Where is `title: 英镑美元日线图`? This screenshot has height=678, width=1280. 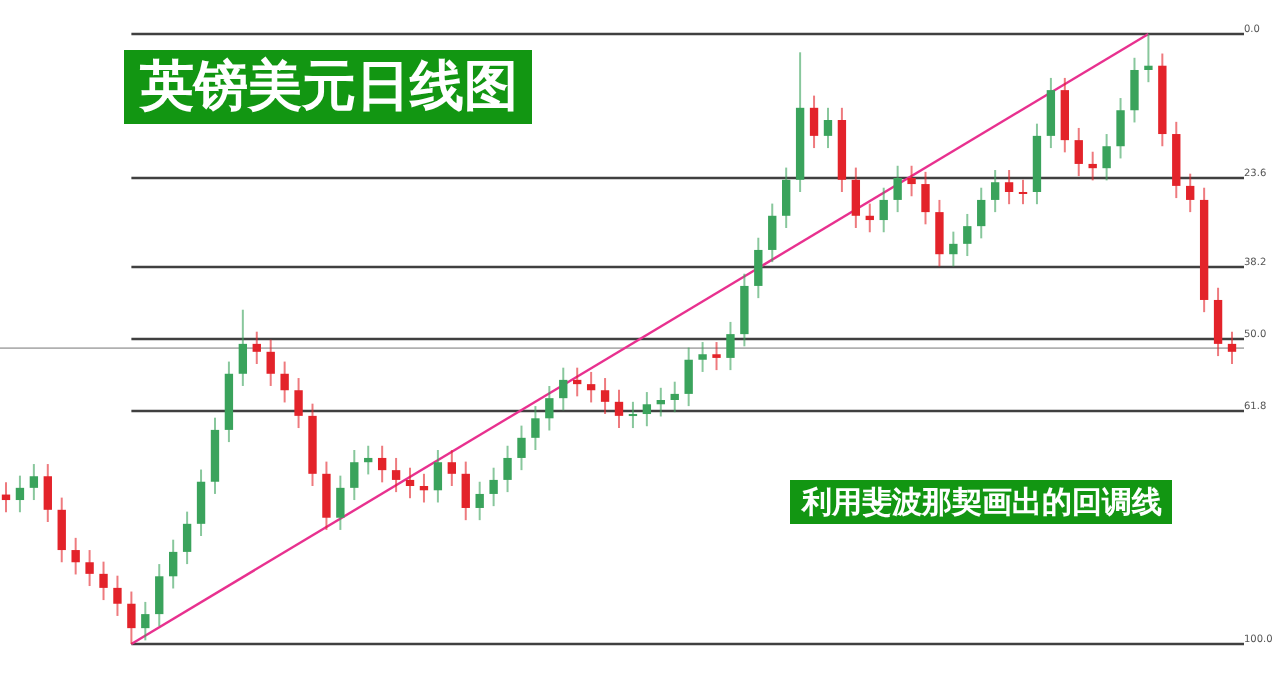 title: 英镑美元日线图 is located at coordinates (328, 87).